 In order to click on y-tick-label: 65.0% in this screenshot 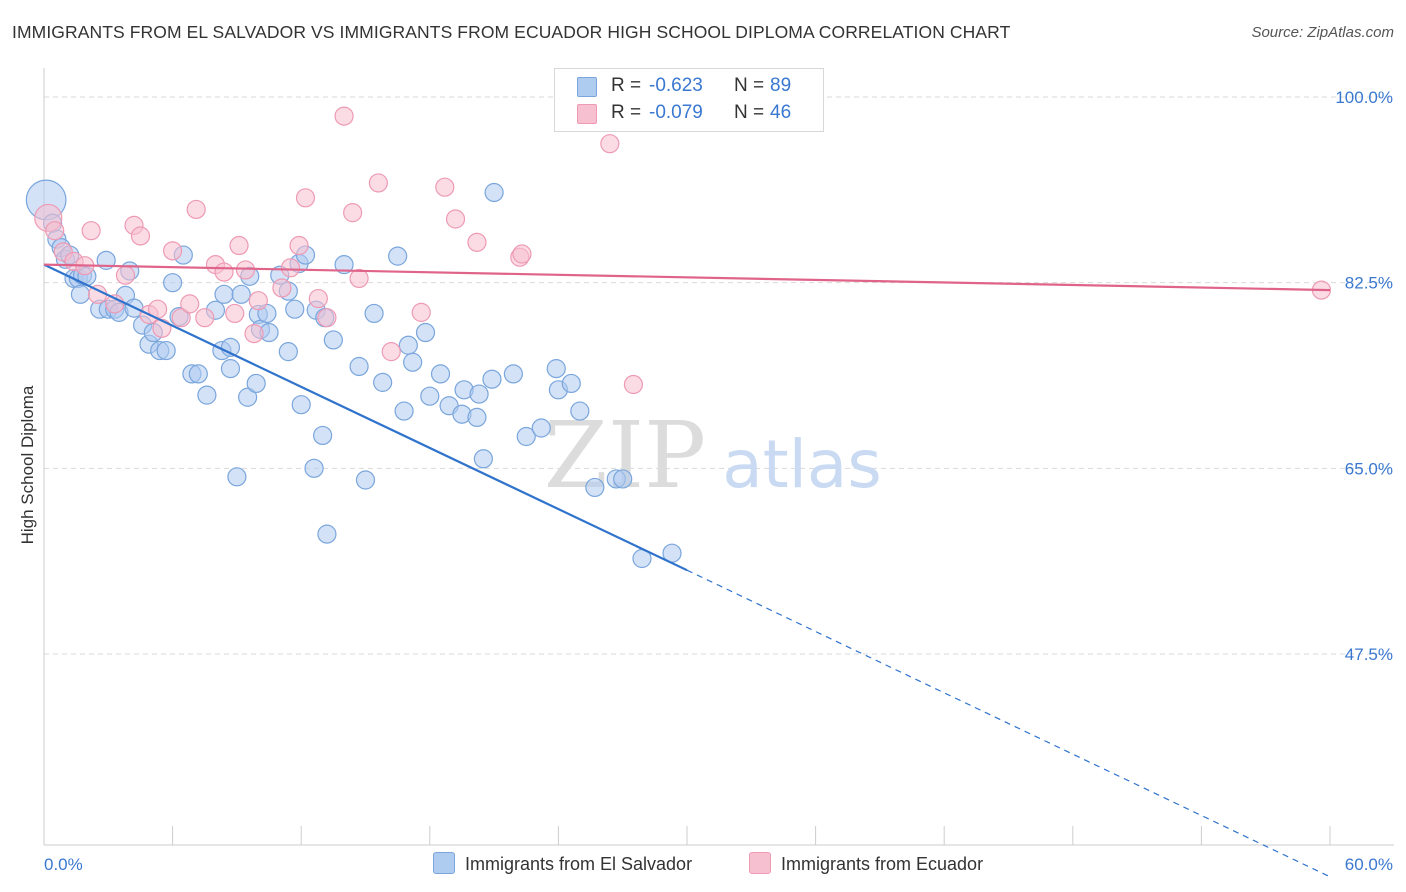, I will do `click(1369, 468)`.